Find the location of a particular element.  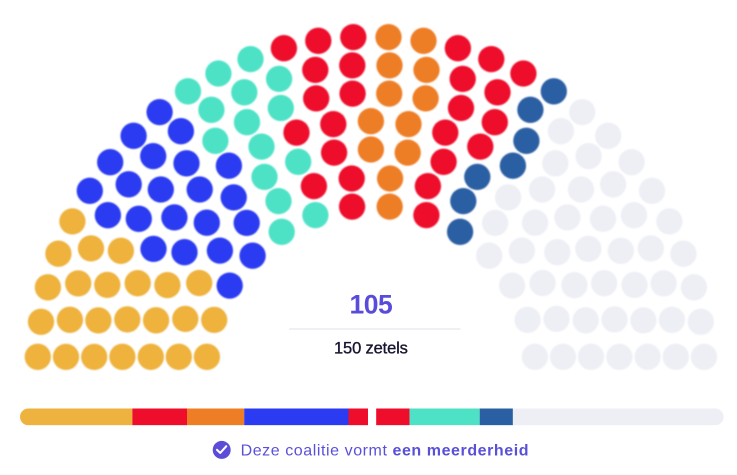

svg-text: 150 zetels is located at coordinates (371, 348).